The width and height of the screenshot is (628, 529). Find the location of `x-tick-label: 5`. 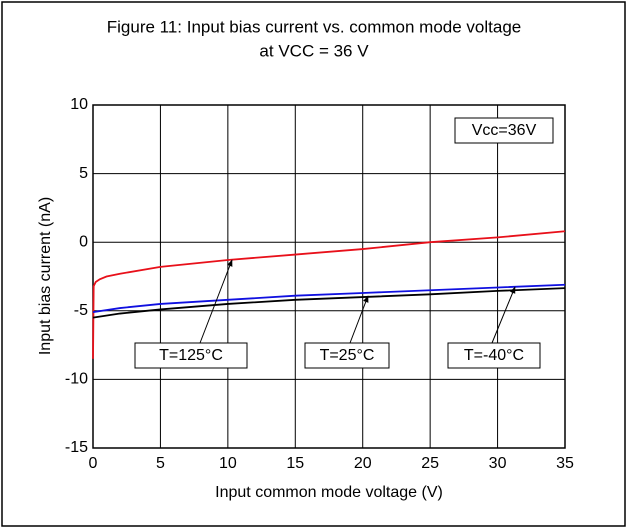

x-tick-label: 5 is located at coordinates (160, 463).